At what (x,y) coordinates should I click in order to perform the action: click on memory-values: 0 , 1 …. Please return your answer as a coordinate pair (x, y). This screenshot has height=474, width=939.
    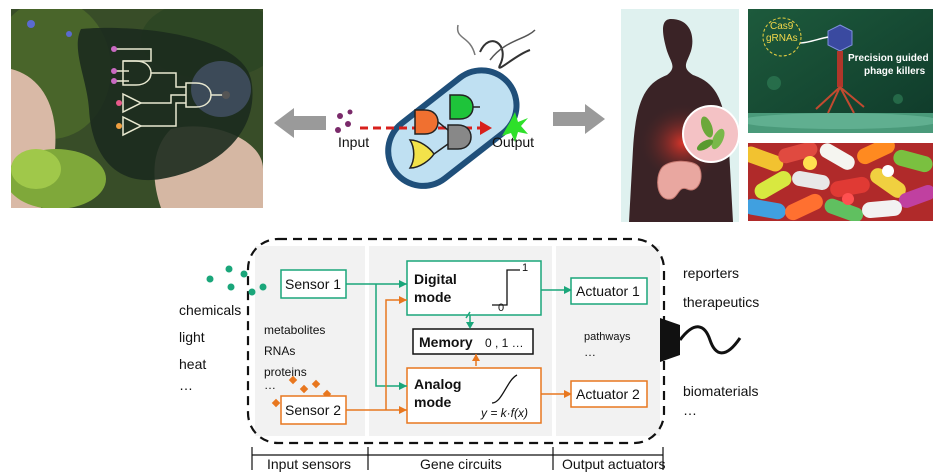
    Looking at the image, I should click on (504, 343).